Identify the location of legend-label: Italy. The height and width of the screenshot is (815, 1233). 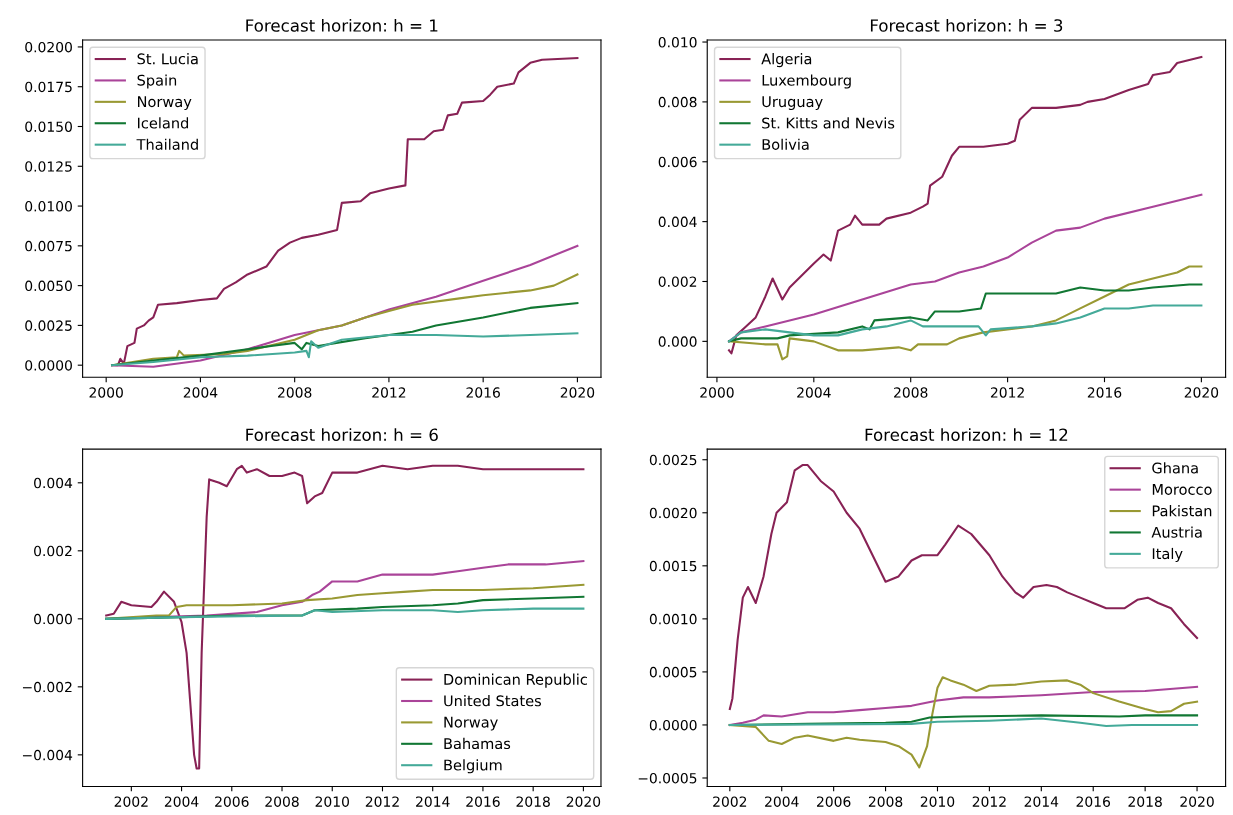
(1167, 554).